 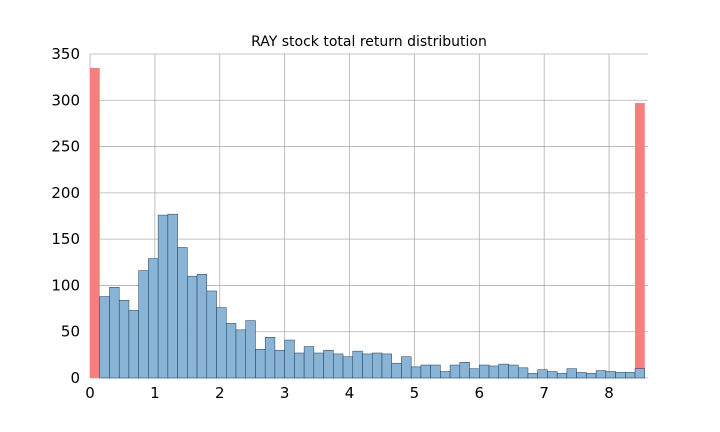 What do you see at coordinates (65, 100) in the screenshot?
I see `y-tick-label: 300` at bounding box center [65, 100].